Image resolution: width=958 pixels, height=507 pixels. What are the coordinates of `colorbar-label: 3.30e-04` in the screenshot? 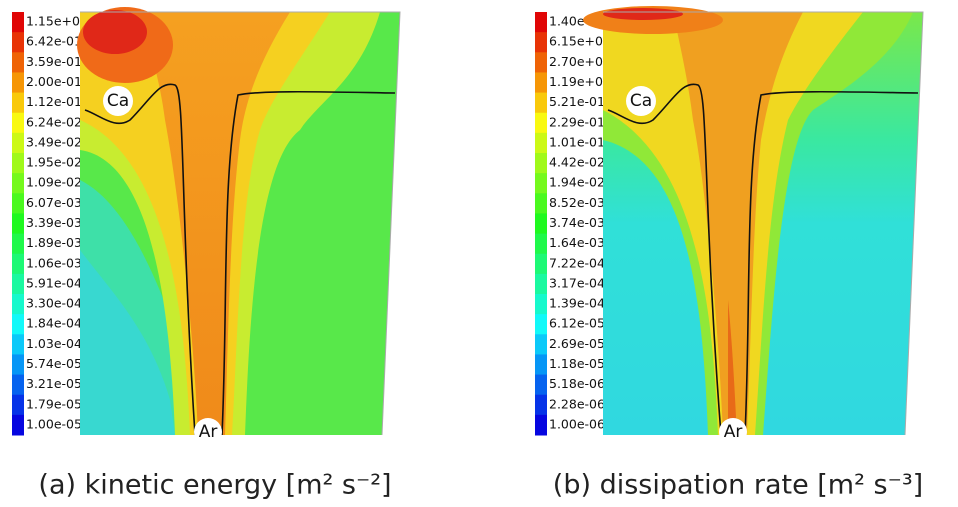 It's located at (54, 303).